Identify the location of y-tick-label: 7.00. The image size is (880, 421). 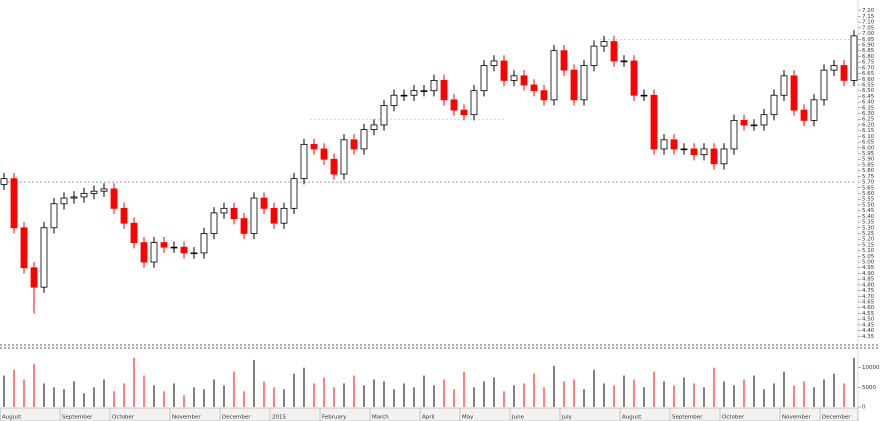
(868, 34).